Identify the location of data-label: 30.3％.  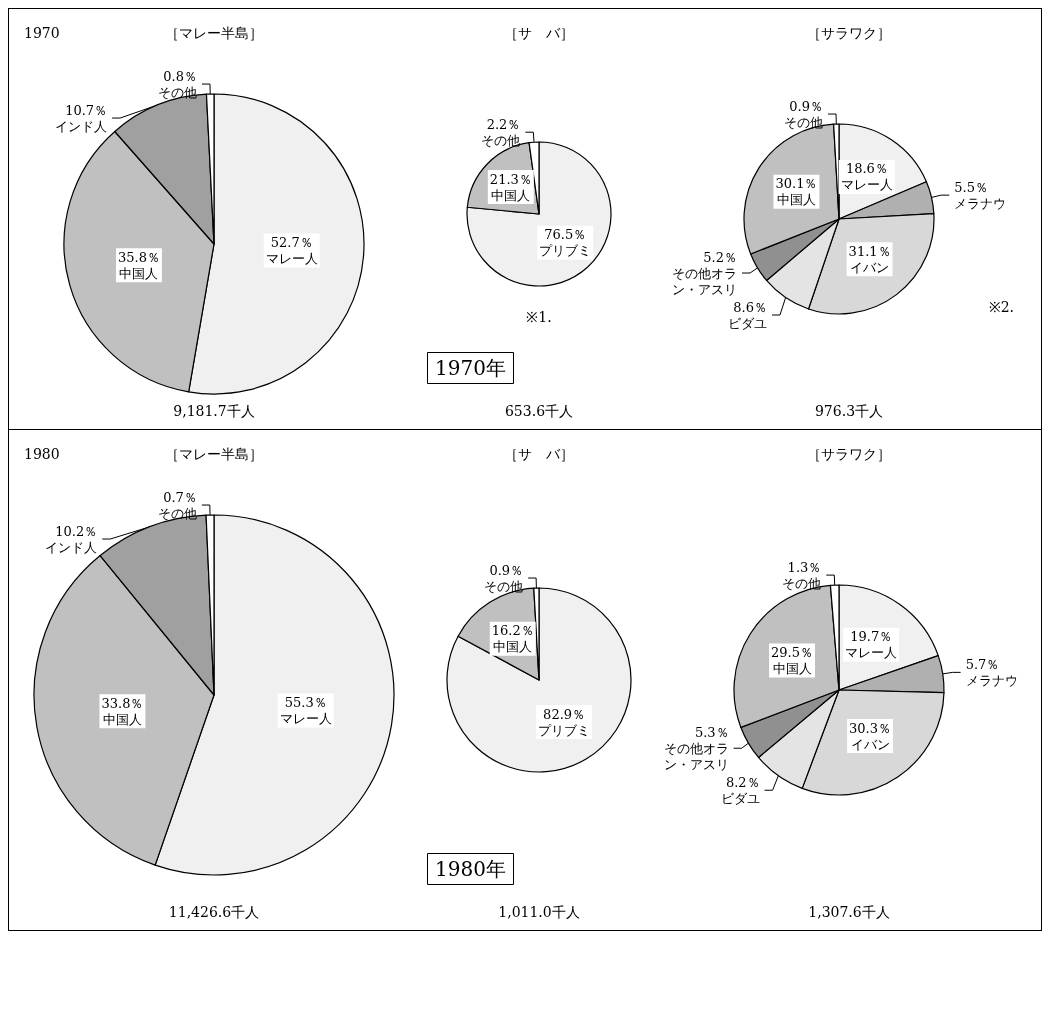
(870, 728).